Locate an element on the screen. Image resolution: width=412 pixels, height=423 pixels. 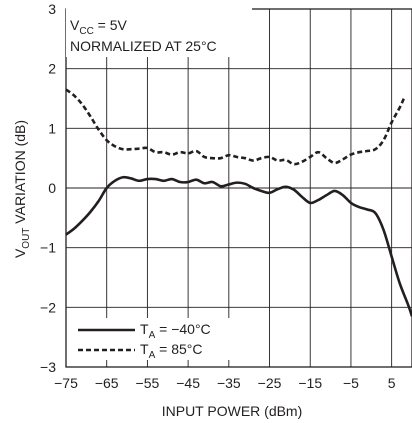
legend-2-main: T is located at coordinates (144, 349).